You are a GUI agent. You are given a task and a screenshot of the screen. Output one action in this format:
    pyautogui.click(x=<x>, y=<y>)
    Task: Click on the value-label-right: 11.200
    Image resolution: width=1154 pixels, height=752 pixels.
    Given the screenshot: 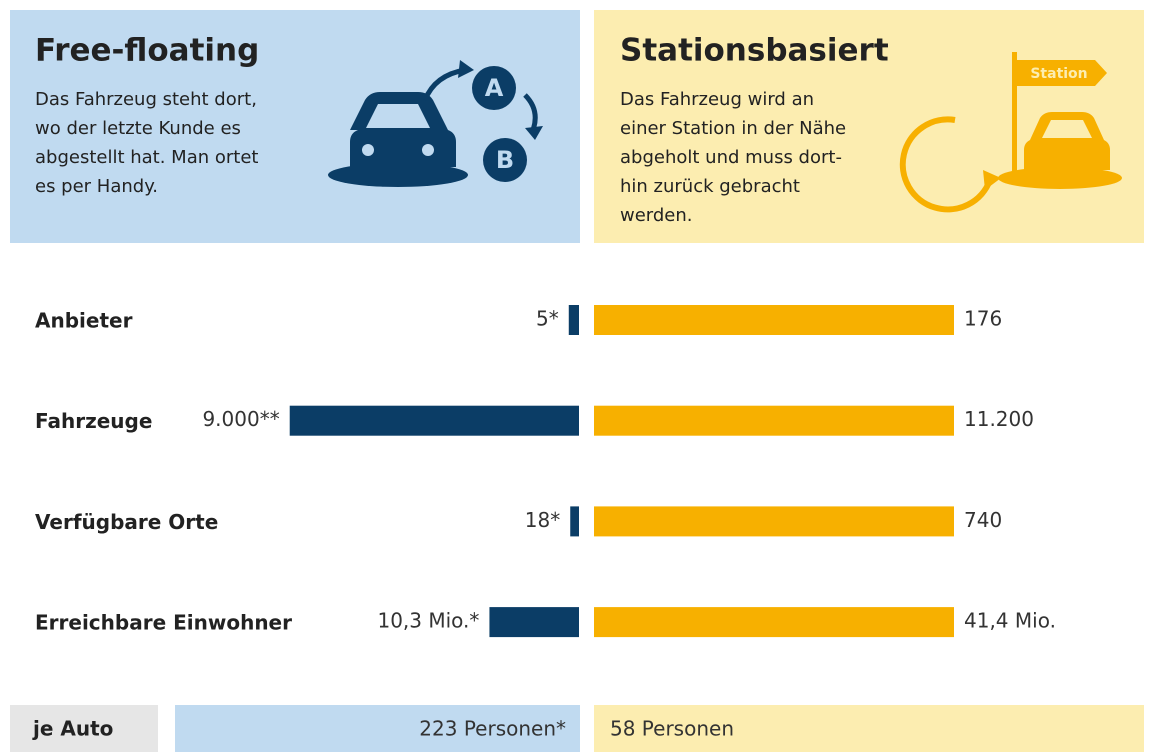 What is the action you would take?
    pyautogui.click(x=999, y=419)
    